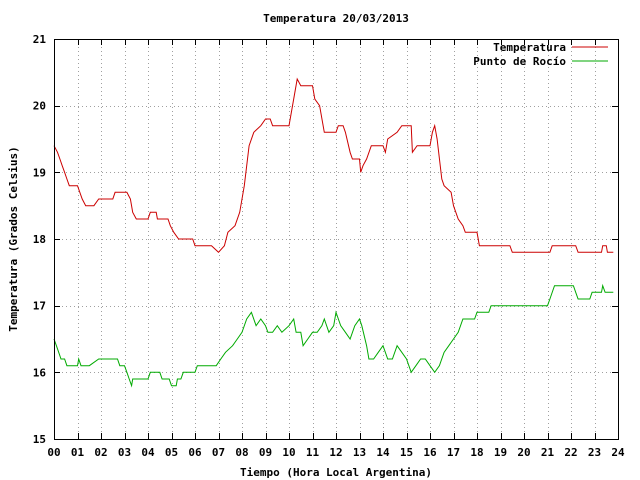 This screenshot has width=640, height=480. Describe the element at coordinates (39, 106) in the screenshot. I see `y-tick-label: 20` at that location.